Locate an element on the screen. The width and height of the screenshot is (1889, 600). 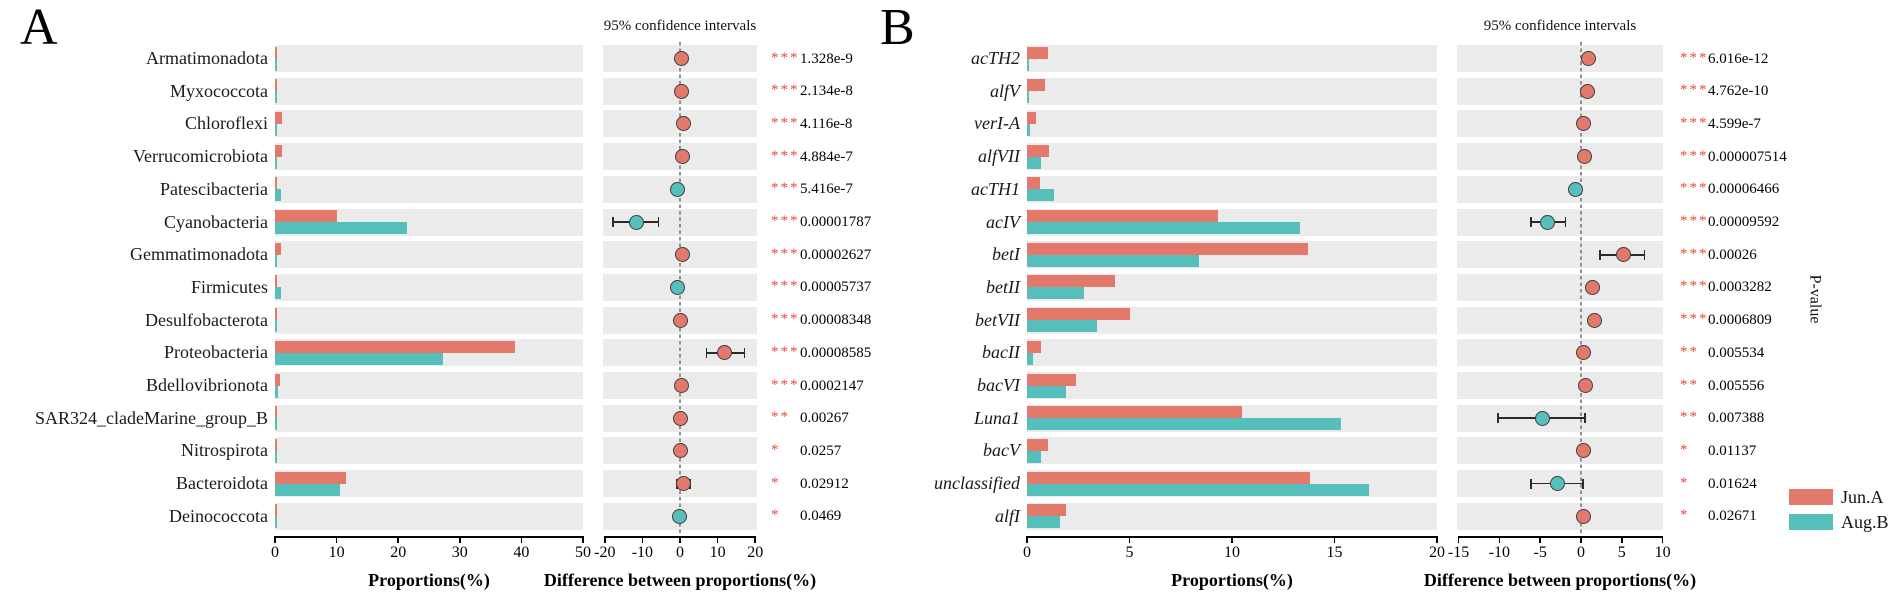
category-label: acIV is located at coordinates (1003, 221).